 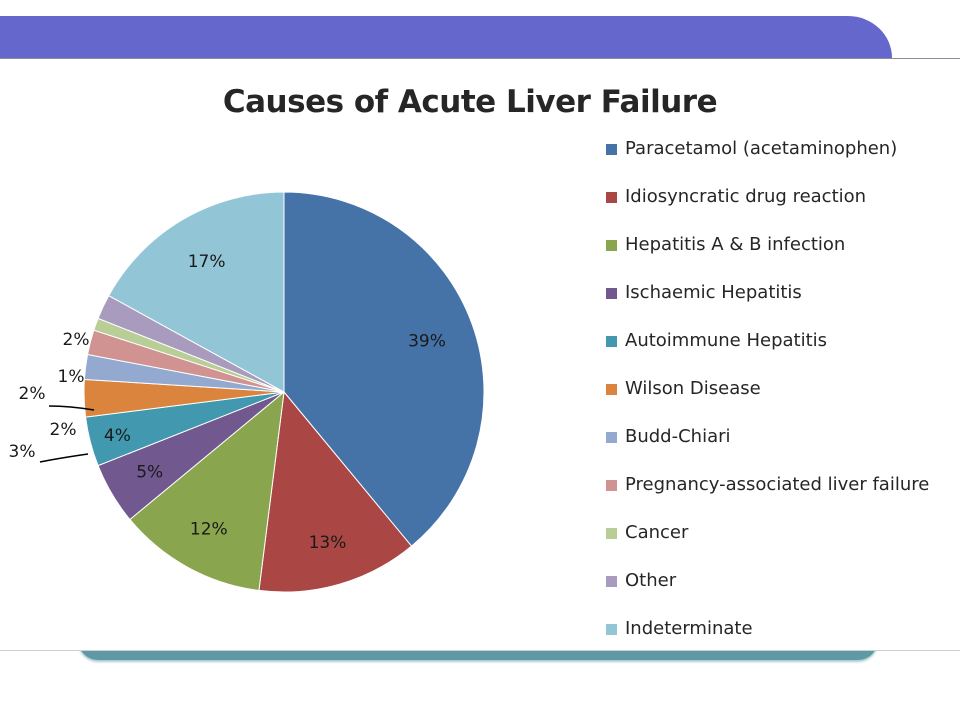 I want to click on pie-slice-indeterminate, so click(x=196, y=292).